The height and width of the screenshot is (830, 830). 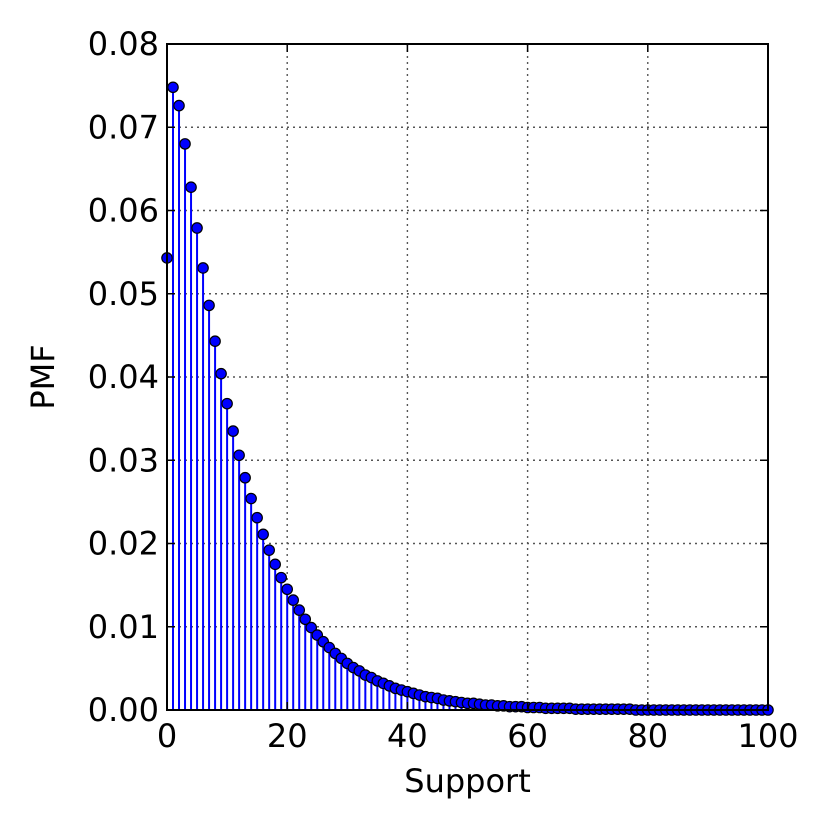 What do you see at coordinates (478, 736) in the screenshot?
I see `x-tick-labels: 0 20 40 60 80 100` at bounding box center [478, 736].